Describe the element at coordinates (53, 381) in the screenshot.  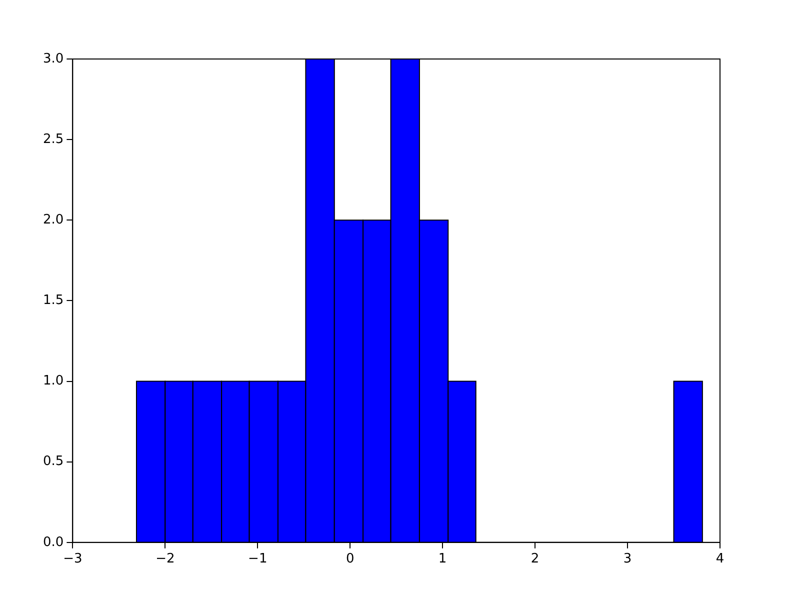
I see `y-tick-label: 1.0` at that location.